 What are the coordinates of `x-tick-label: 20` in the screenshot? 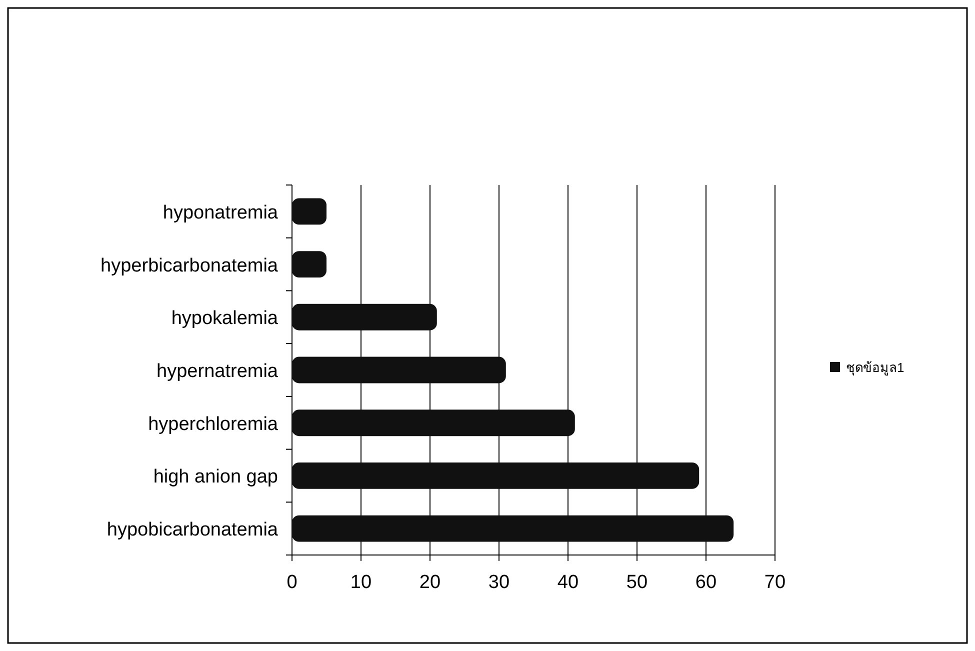 It's located at (430, 582).